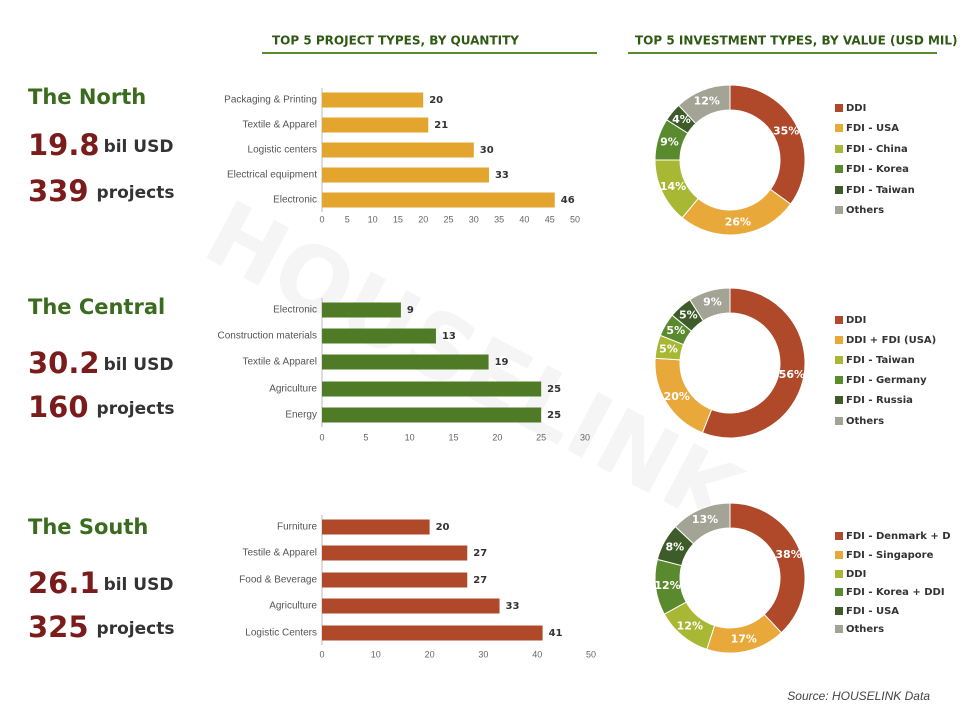 The image size is (977, 710). What do you see at coordinates (585, 437) in the screenshot?
I see `x-tick-label: 30` at bounding box center [585, 437].